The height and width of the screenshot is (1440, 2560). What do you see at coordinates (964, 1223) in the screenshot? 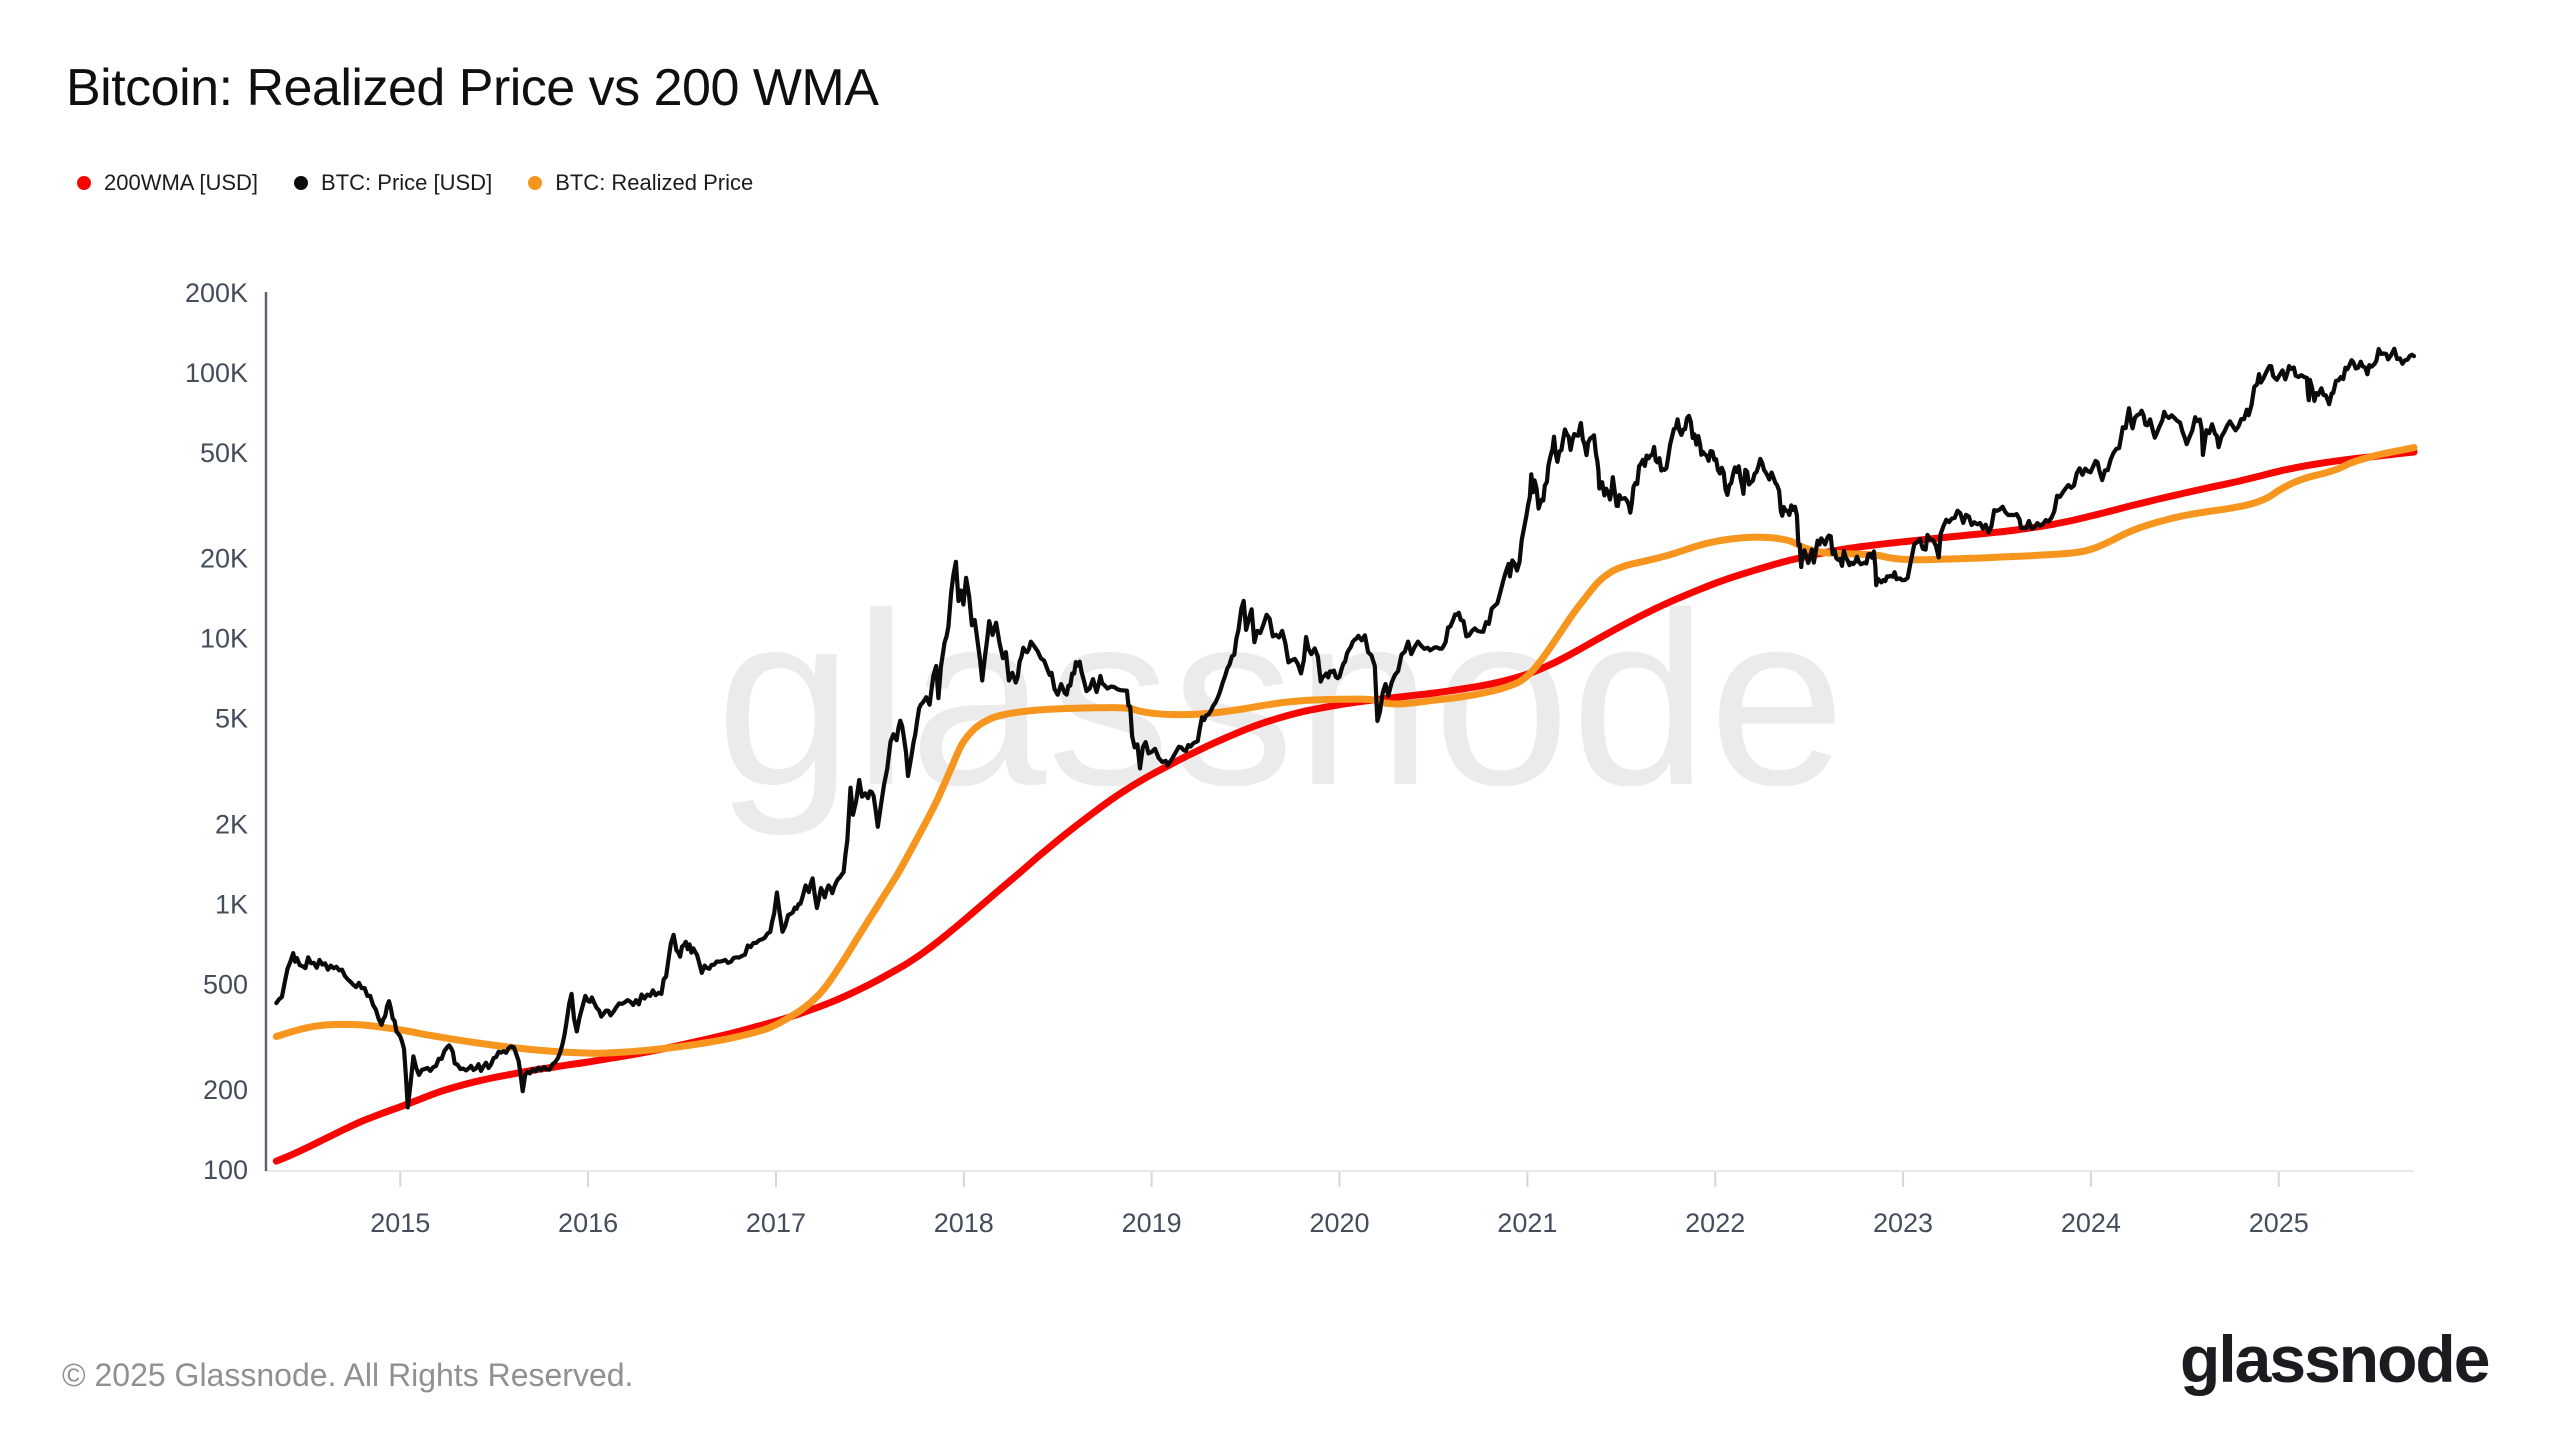
I see `x-tick-label: 2018` at bounding box center [964, 1223].